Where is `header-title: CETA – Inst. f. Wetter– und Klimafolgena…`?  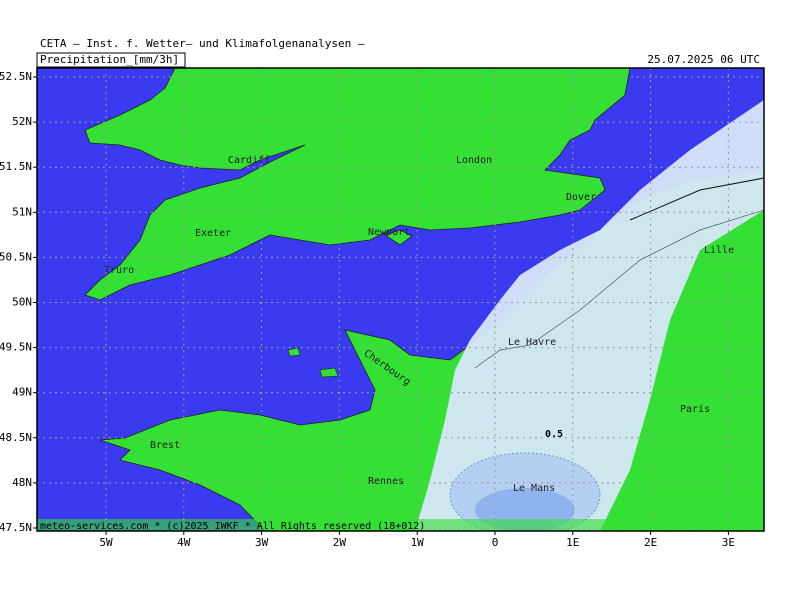
header-title: CETA – Inst. f. Wetter– und Klimafolgena… is located at coordinates (202, 43).